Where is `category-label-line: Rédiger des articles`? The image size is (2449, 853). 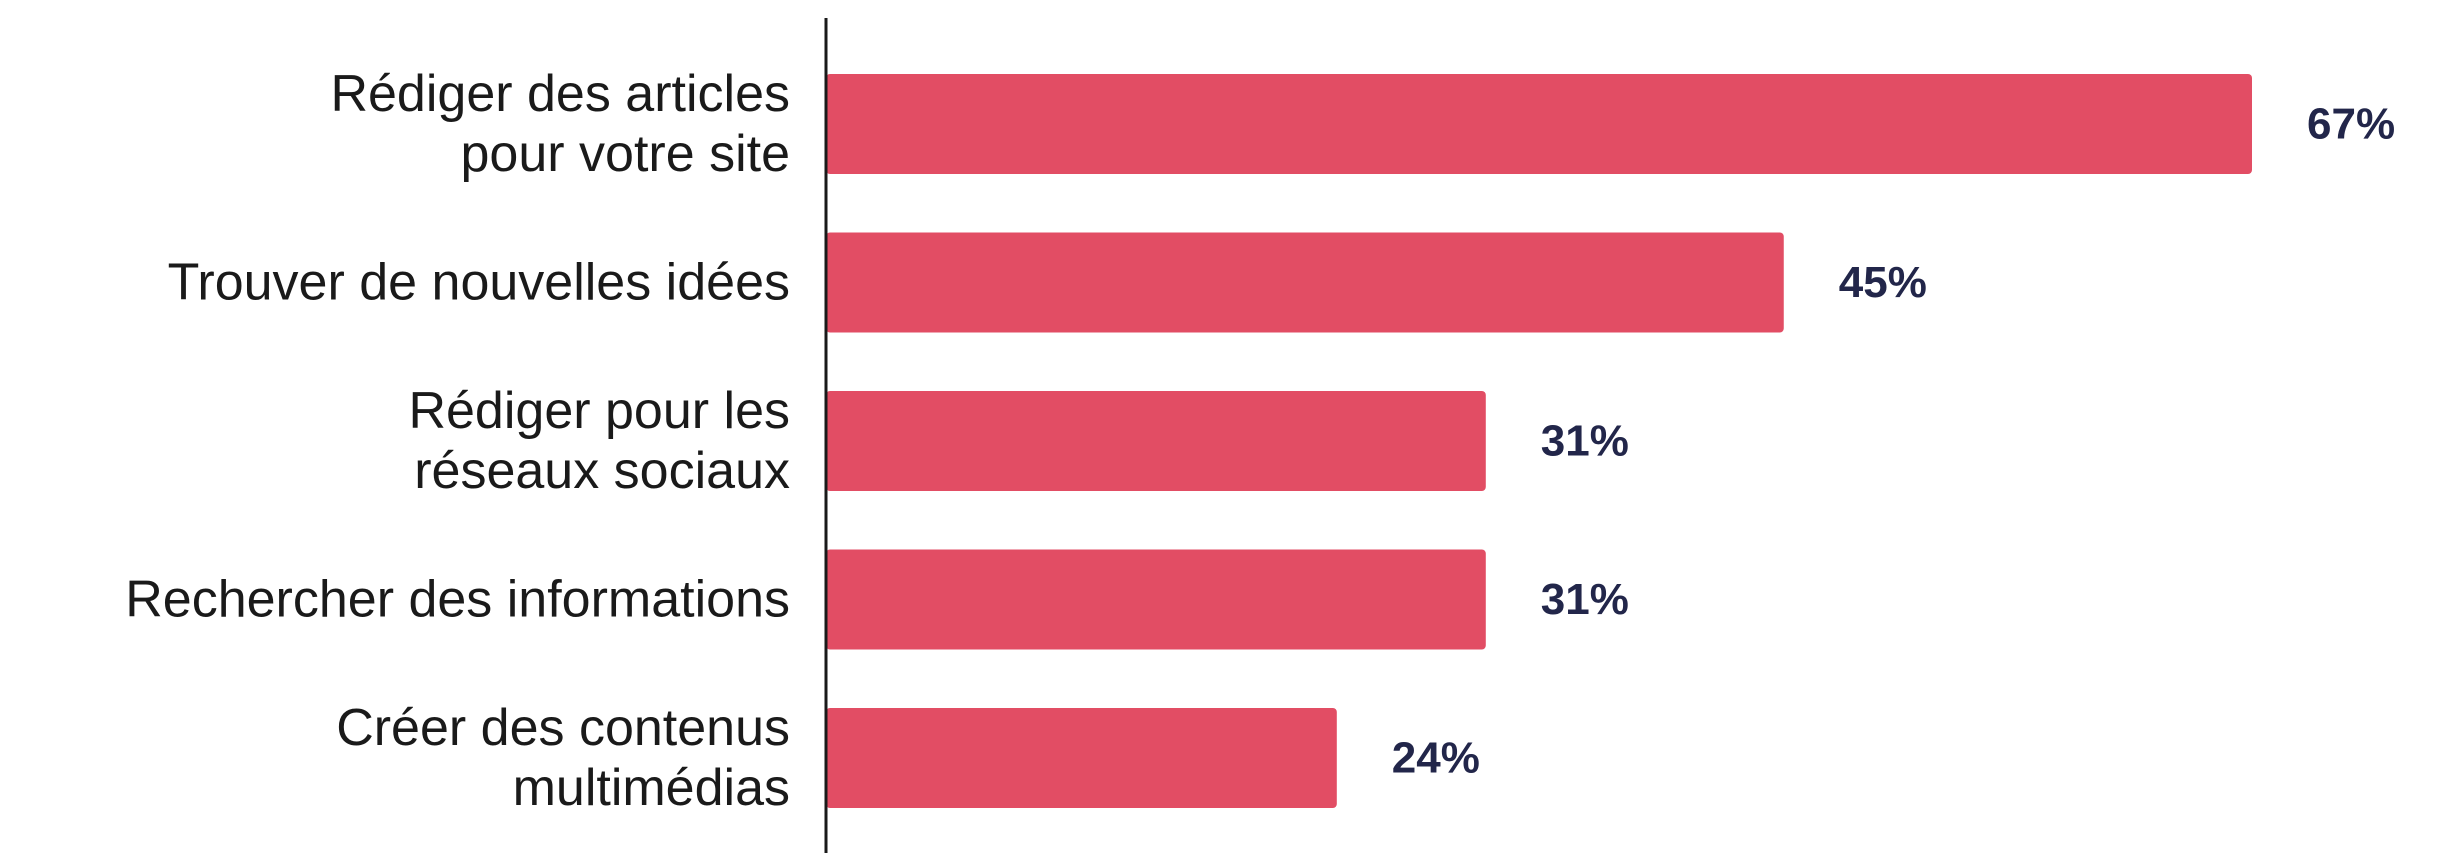 category-label-line: Rédiger des articles is located at coordinates (560, 94).